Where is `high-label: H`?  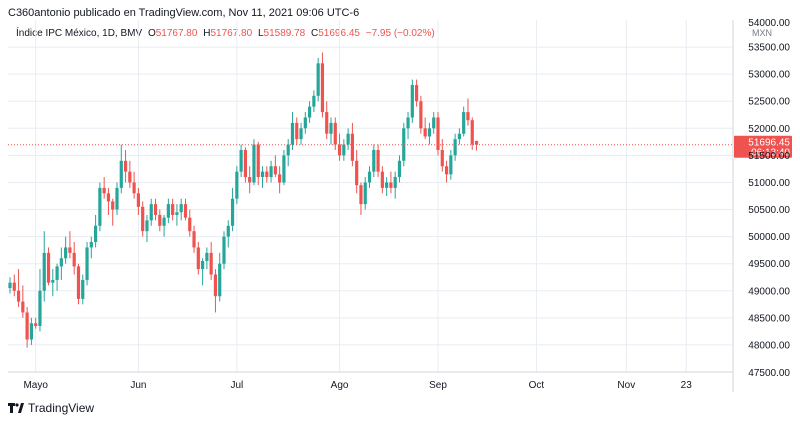 high-label: H is located at coordinates (207, 33).